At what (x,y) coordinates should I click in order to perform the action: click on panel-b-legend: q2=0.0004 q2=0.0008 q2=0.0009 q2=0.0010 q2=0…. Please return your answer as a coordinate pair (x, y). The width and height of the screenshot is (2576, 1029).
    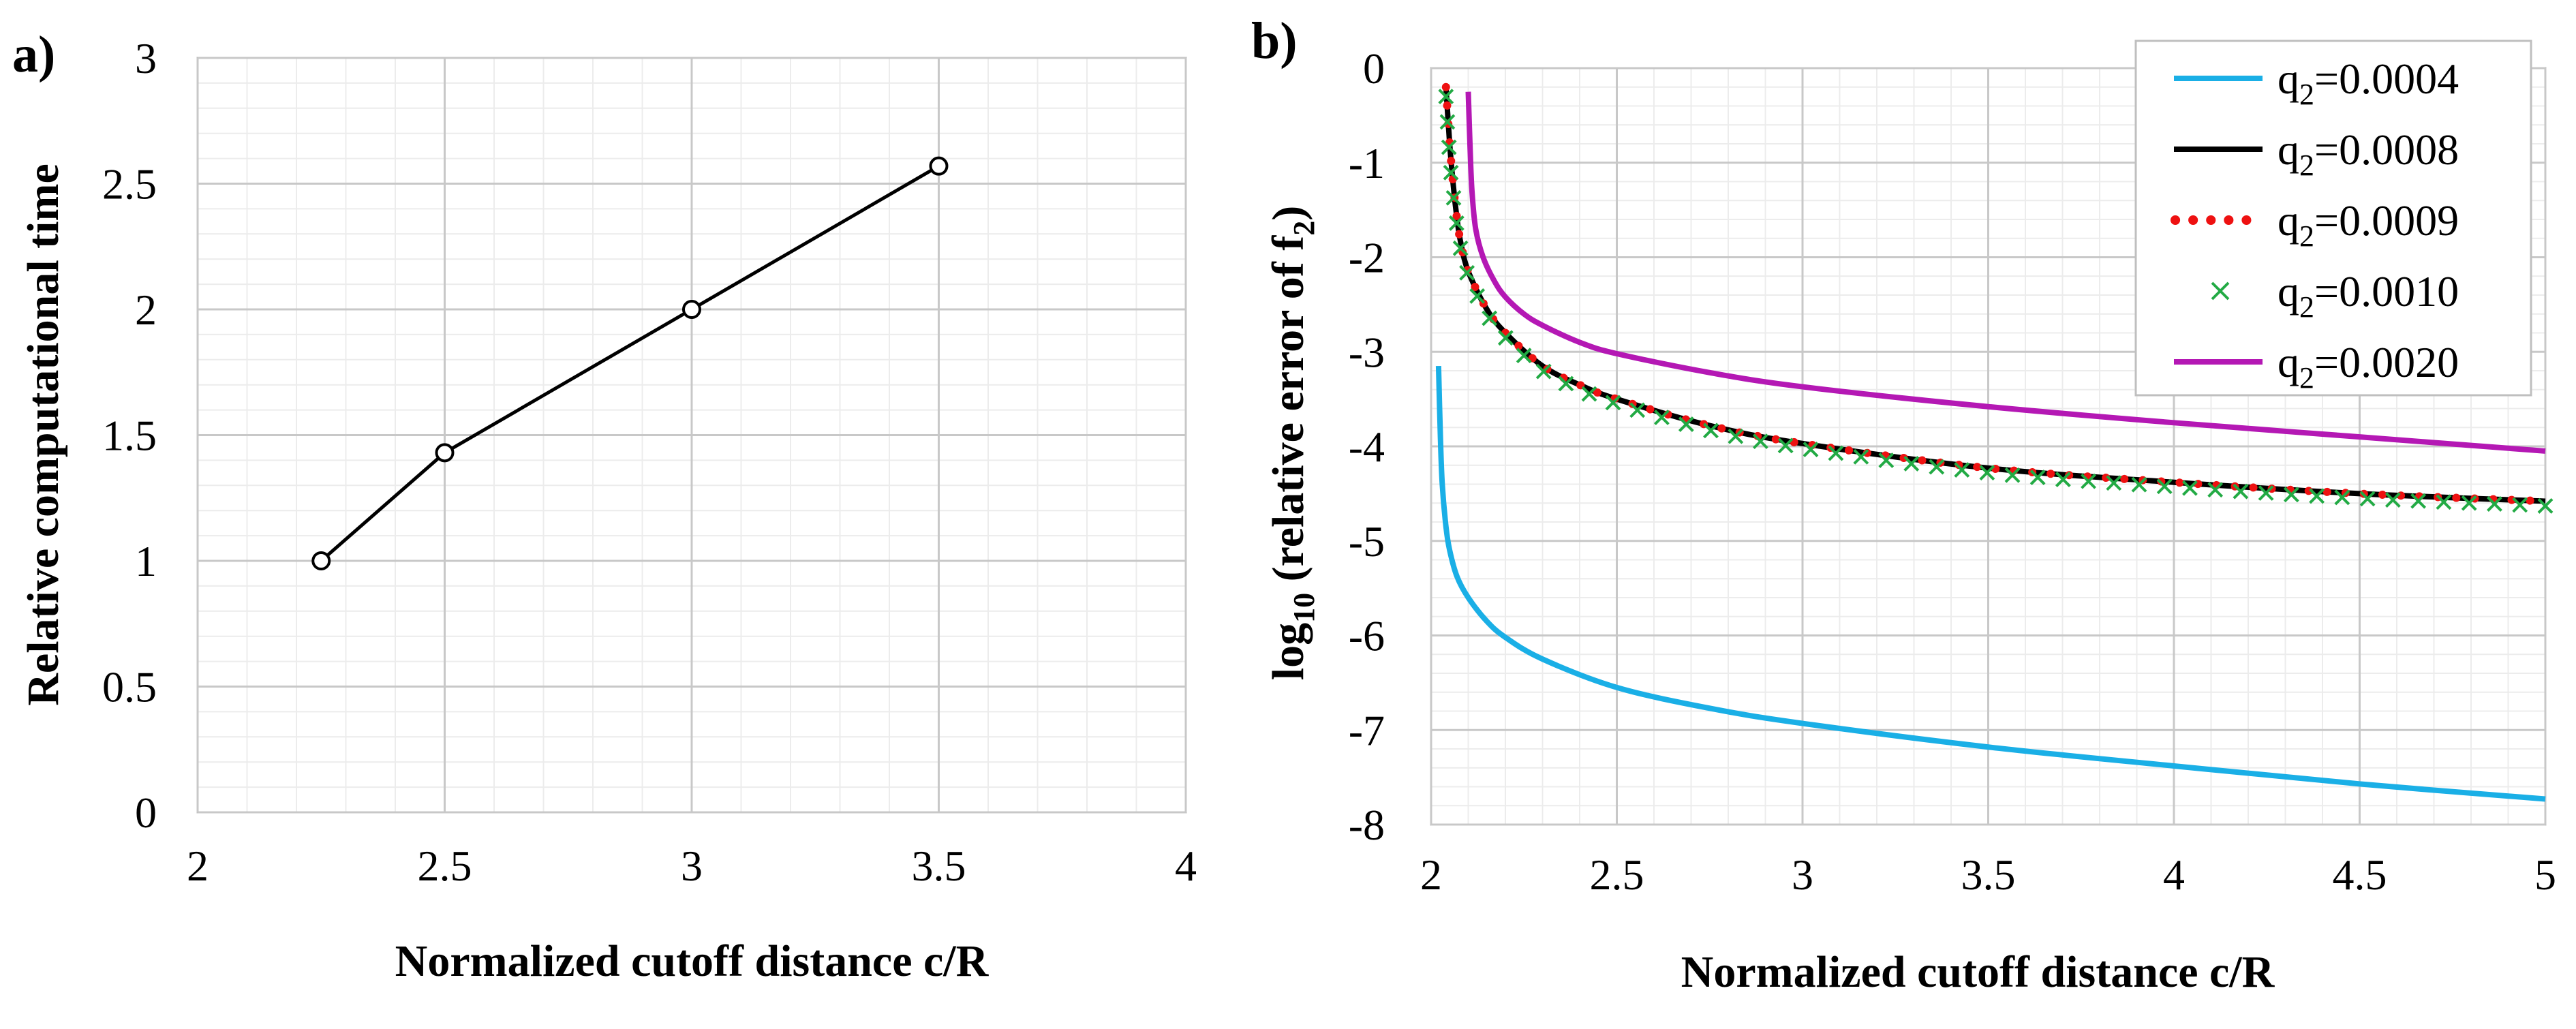
    Looking at the image, I should click on (2333, 218).